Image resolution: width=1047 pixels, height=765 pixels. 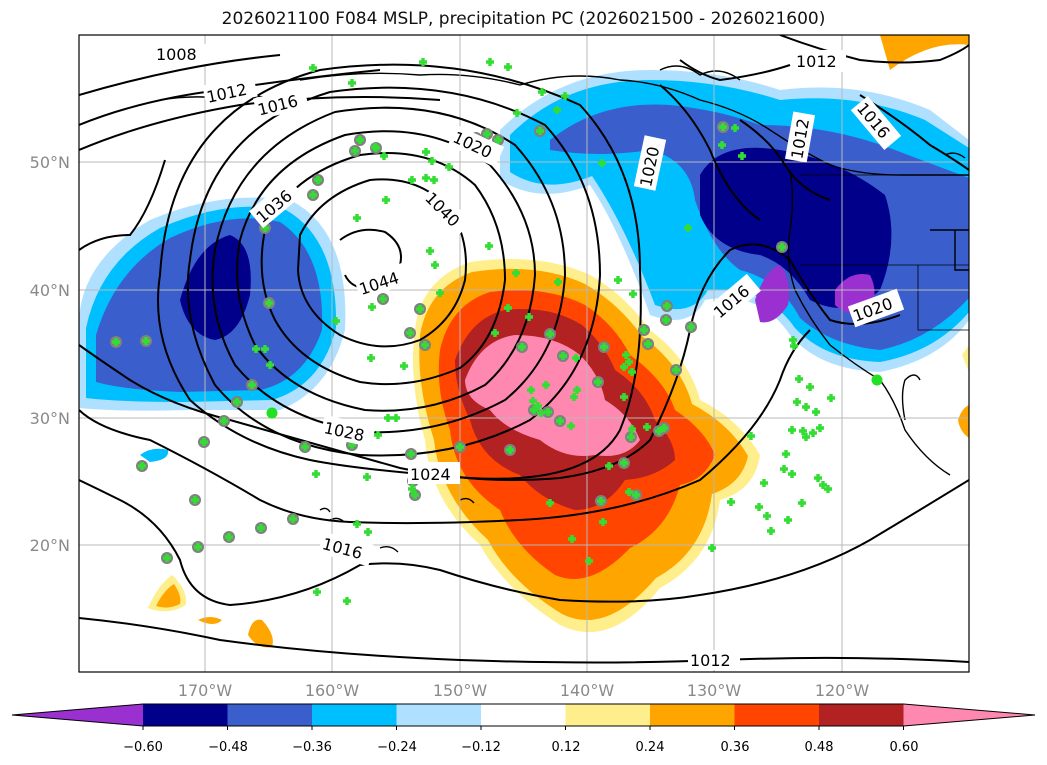 I want to click on colorbar-segments, so click(x=523, y=716).